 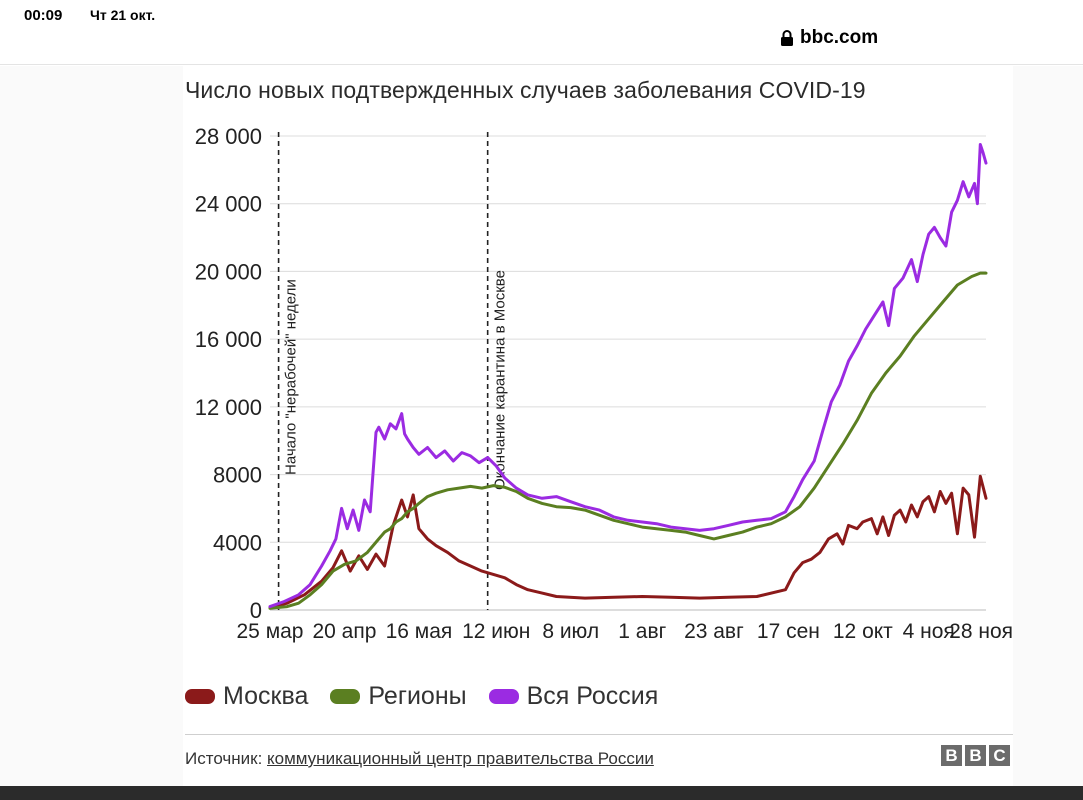 I want to click on bottom-bar, so click(x=541, y=793).